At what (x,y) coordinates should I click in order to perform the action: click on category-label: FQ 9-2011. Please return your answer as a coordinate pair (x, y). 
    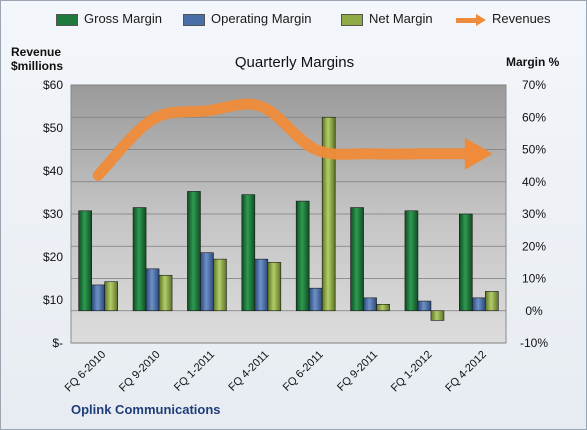
    Looking at the image, I should click on (357, 371).